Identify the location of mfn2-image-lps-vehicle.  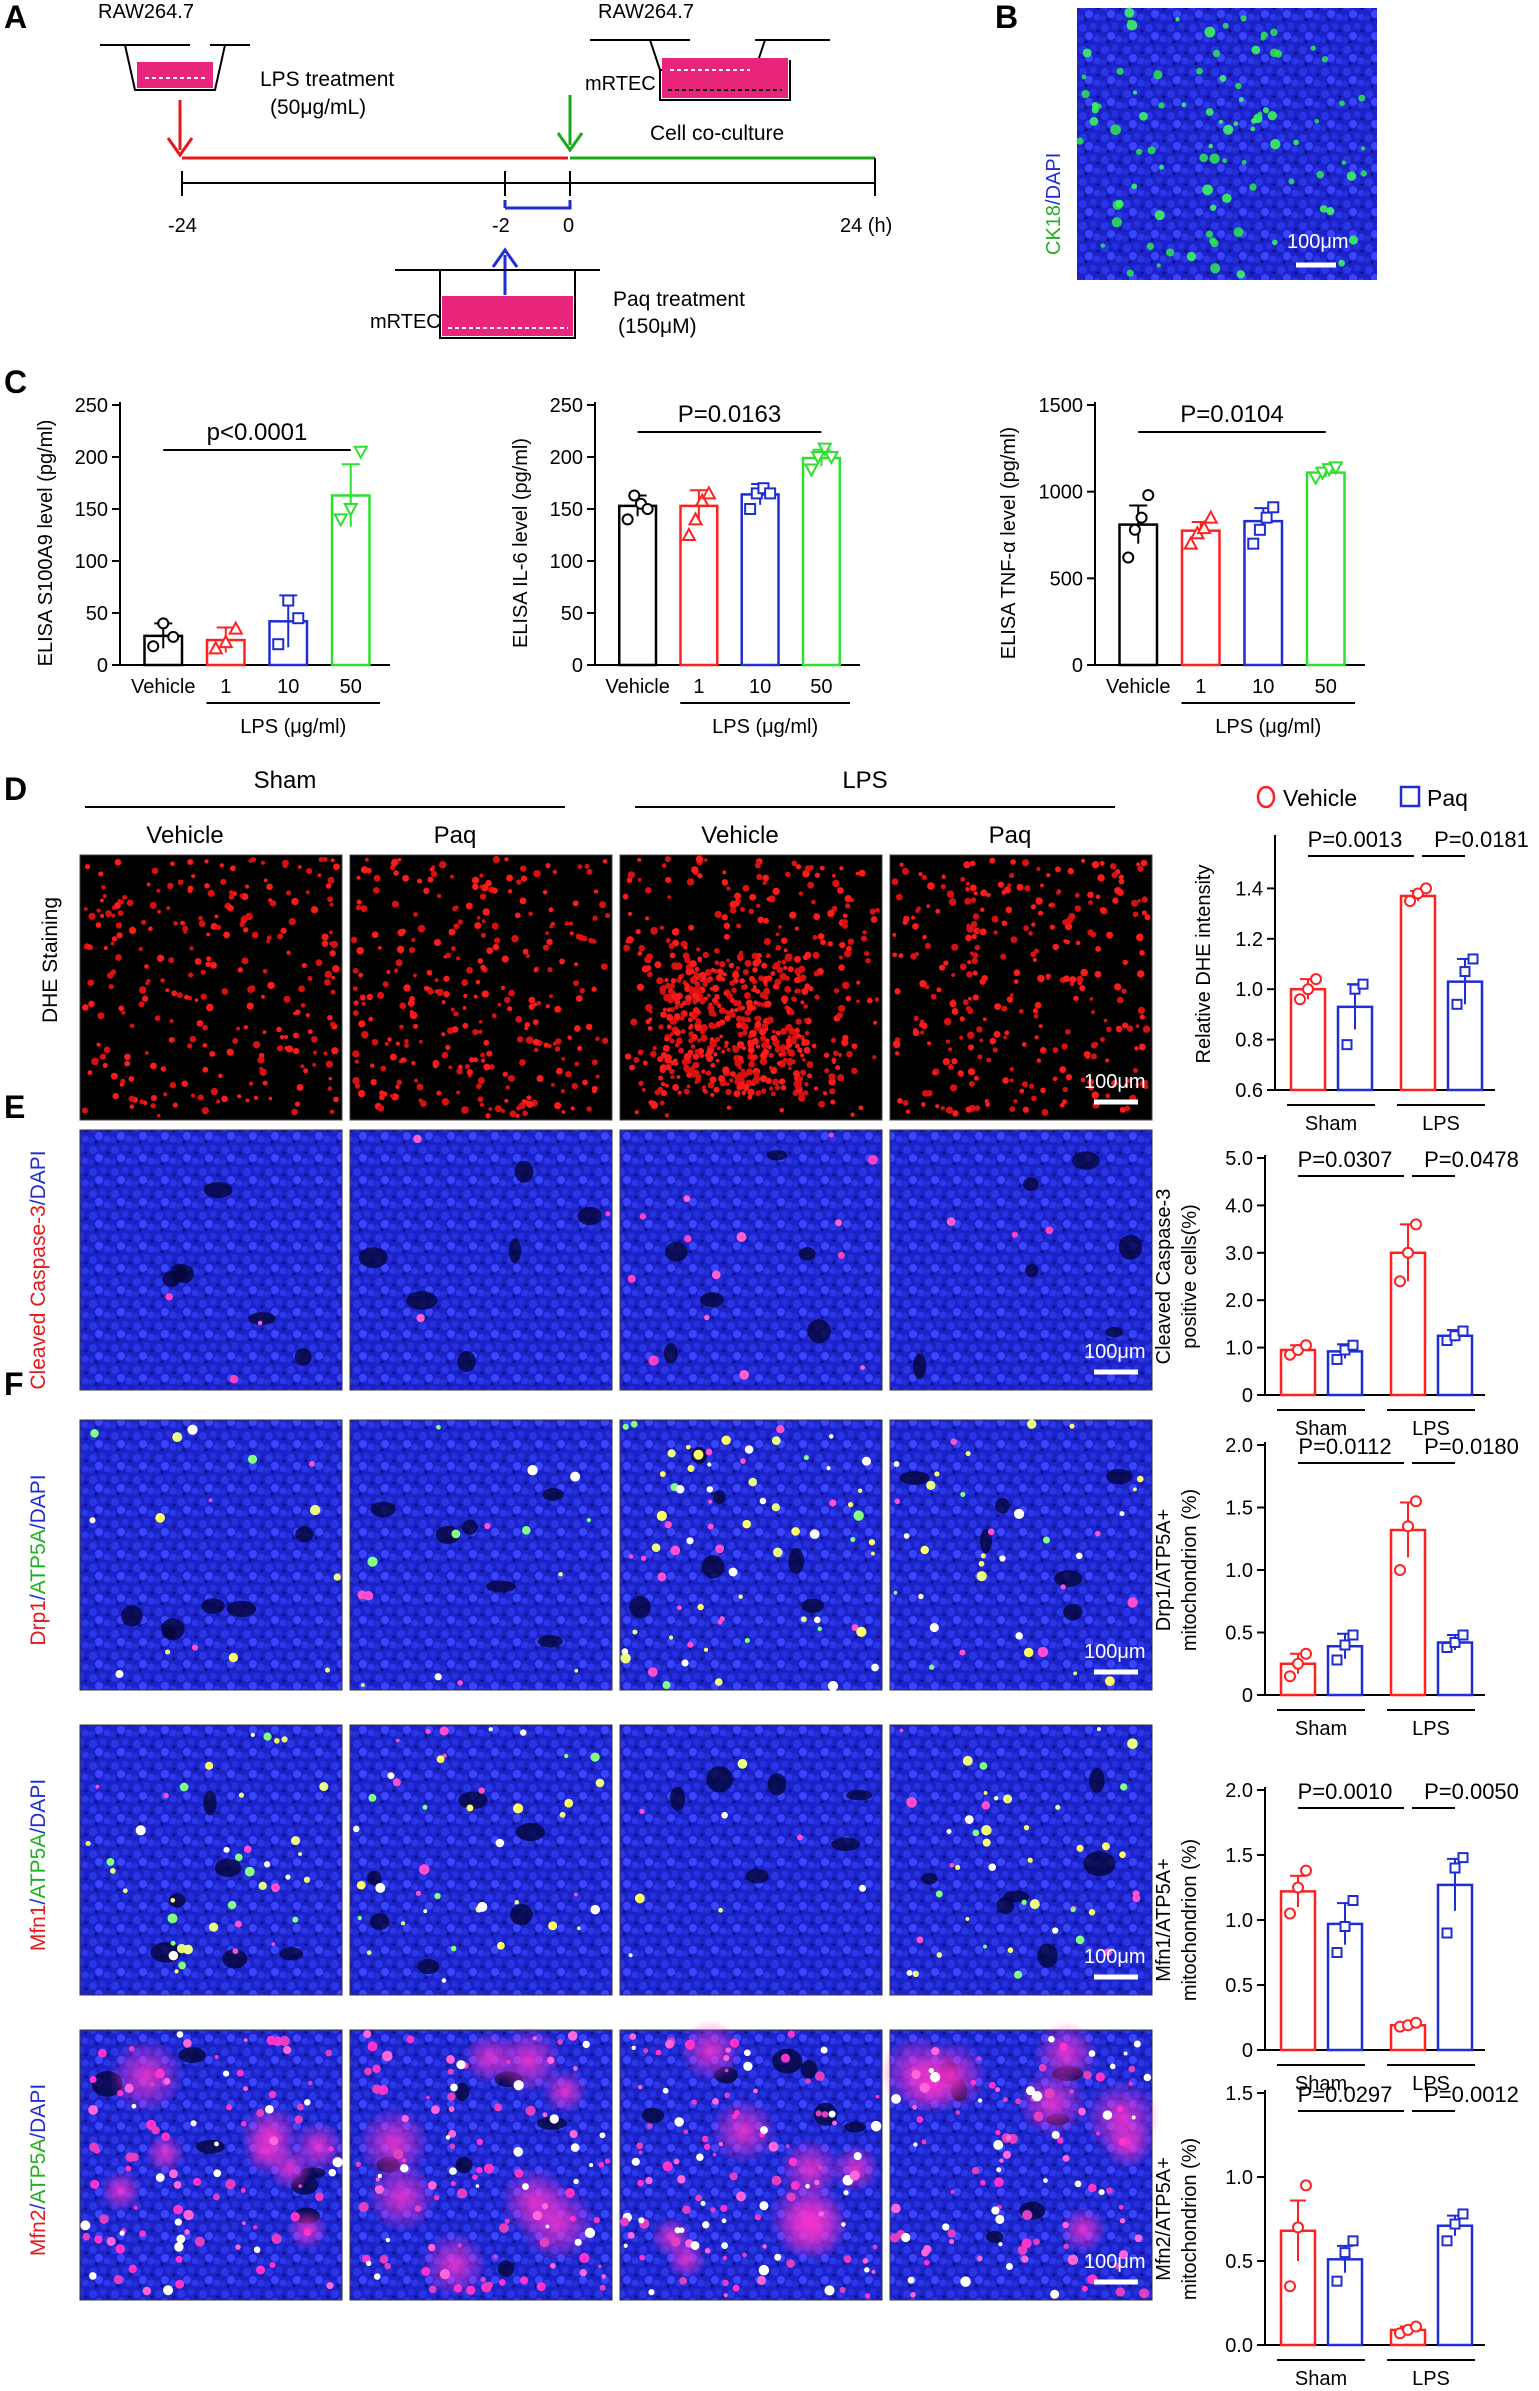
(751, 2160).